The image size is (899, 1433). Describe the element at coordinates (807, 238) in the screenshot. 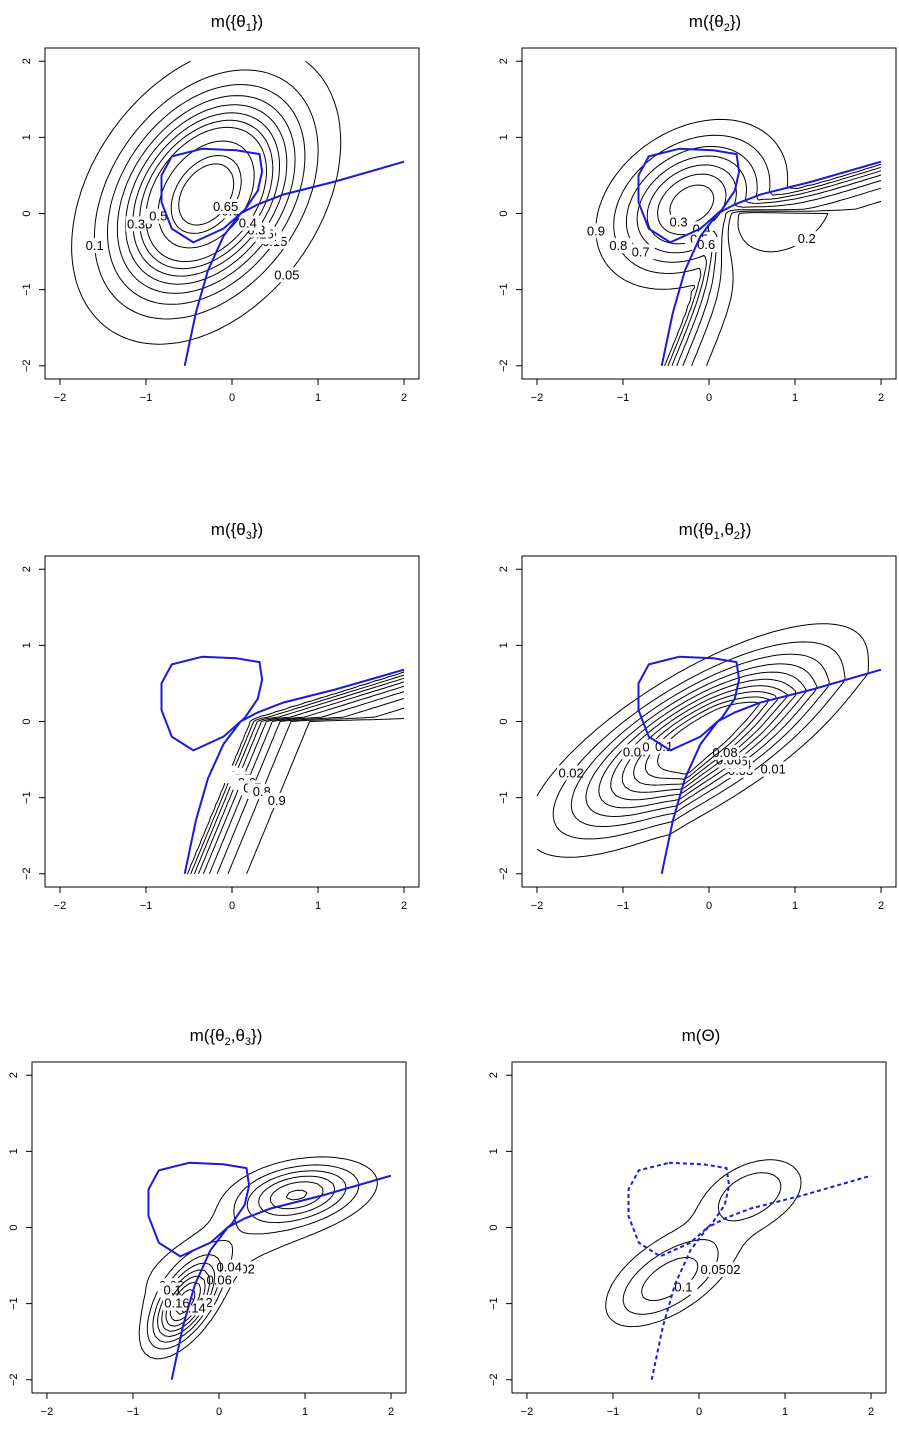

I see `contour-label: 0.2` at that location.